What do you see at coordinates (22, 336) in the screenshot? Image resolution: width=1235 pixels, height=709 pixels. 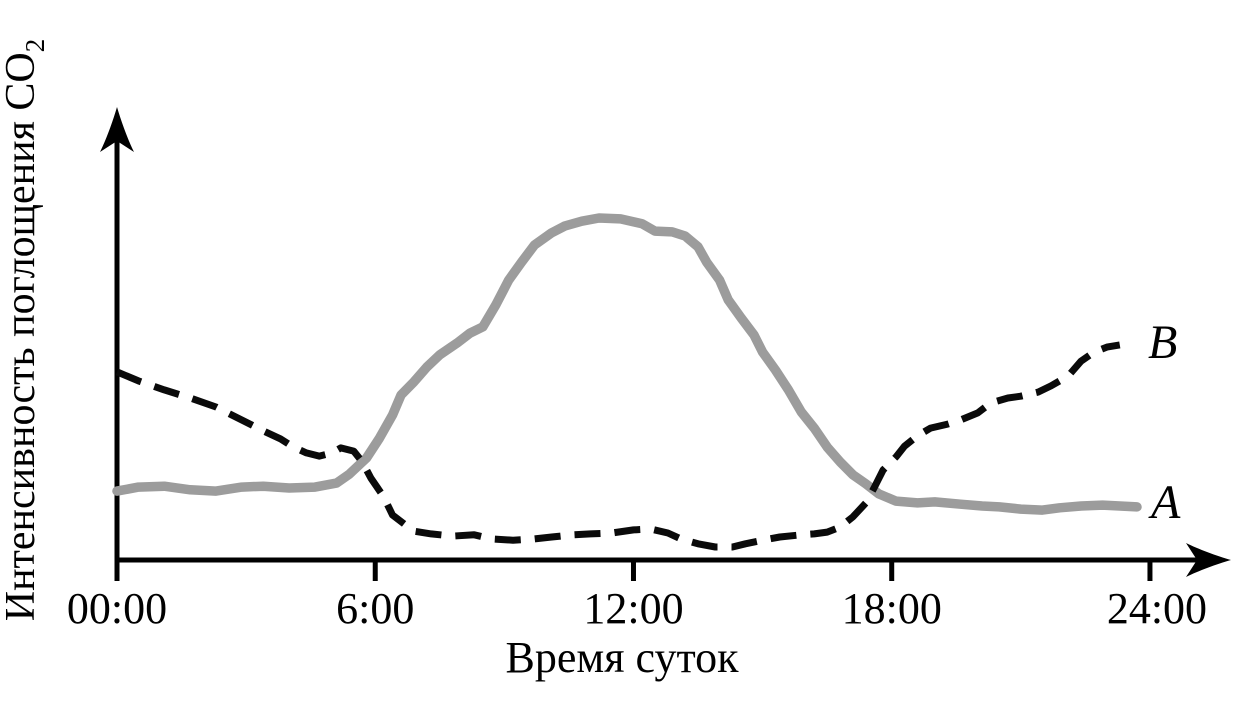 I see `y-axis-title-text: Интенсивность поглощения CO` at bounding box center [22, 336].